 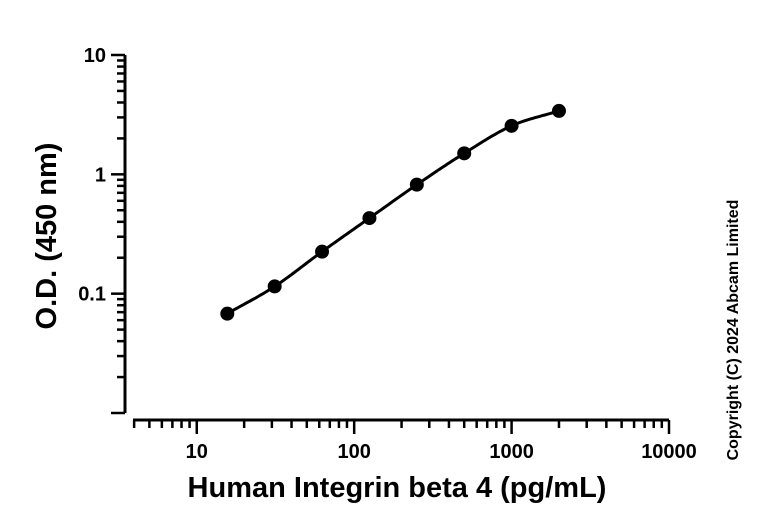 What do you see at coordinates (511, 452) in the screenshot?
I see `x-tick-label: 1000` at bounding box center [511, 452].